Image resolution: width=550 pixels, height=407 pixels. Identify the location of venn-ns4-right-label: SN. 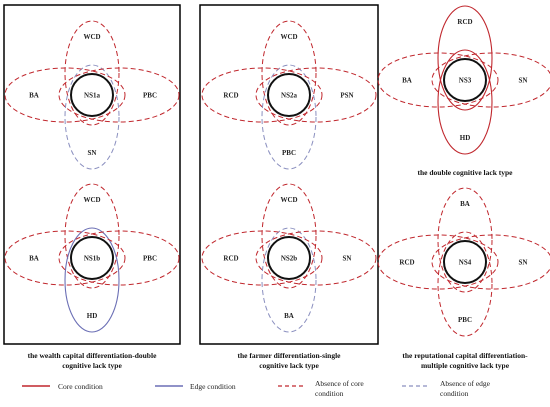
(523, 263).